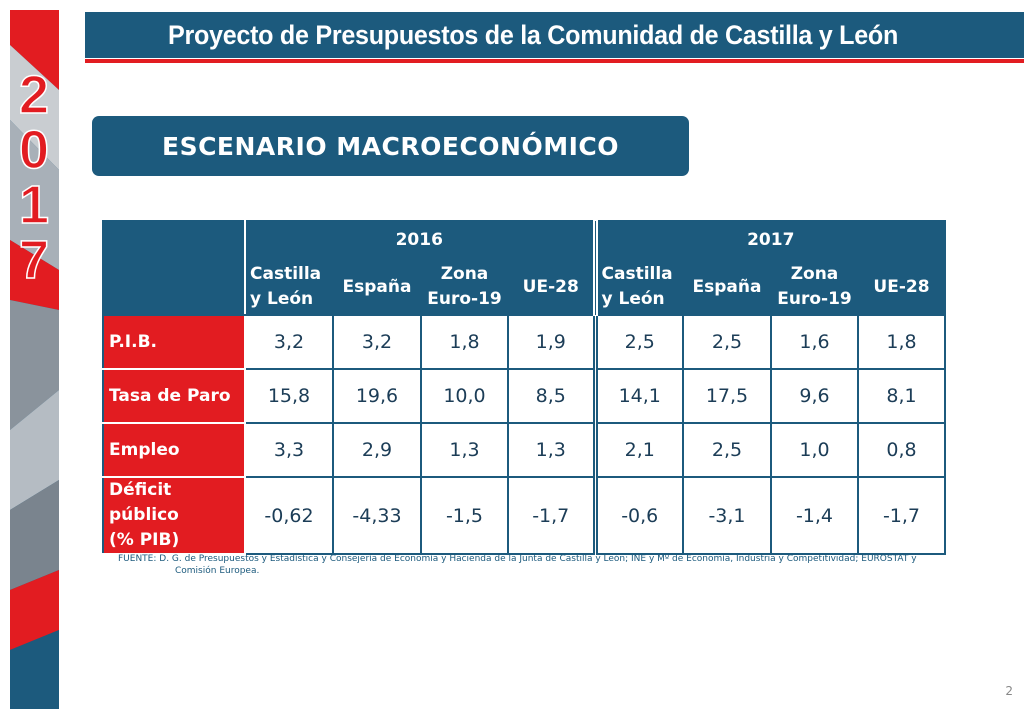  What do you see at coordinates (551, 396) in the screenshot?
I see `table-cell: 8,5` at bounding box center [551, 396].